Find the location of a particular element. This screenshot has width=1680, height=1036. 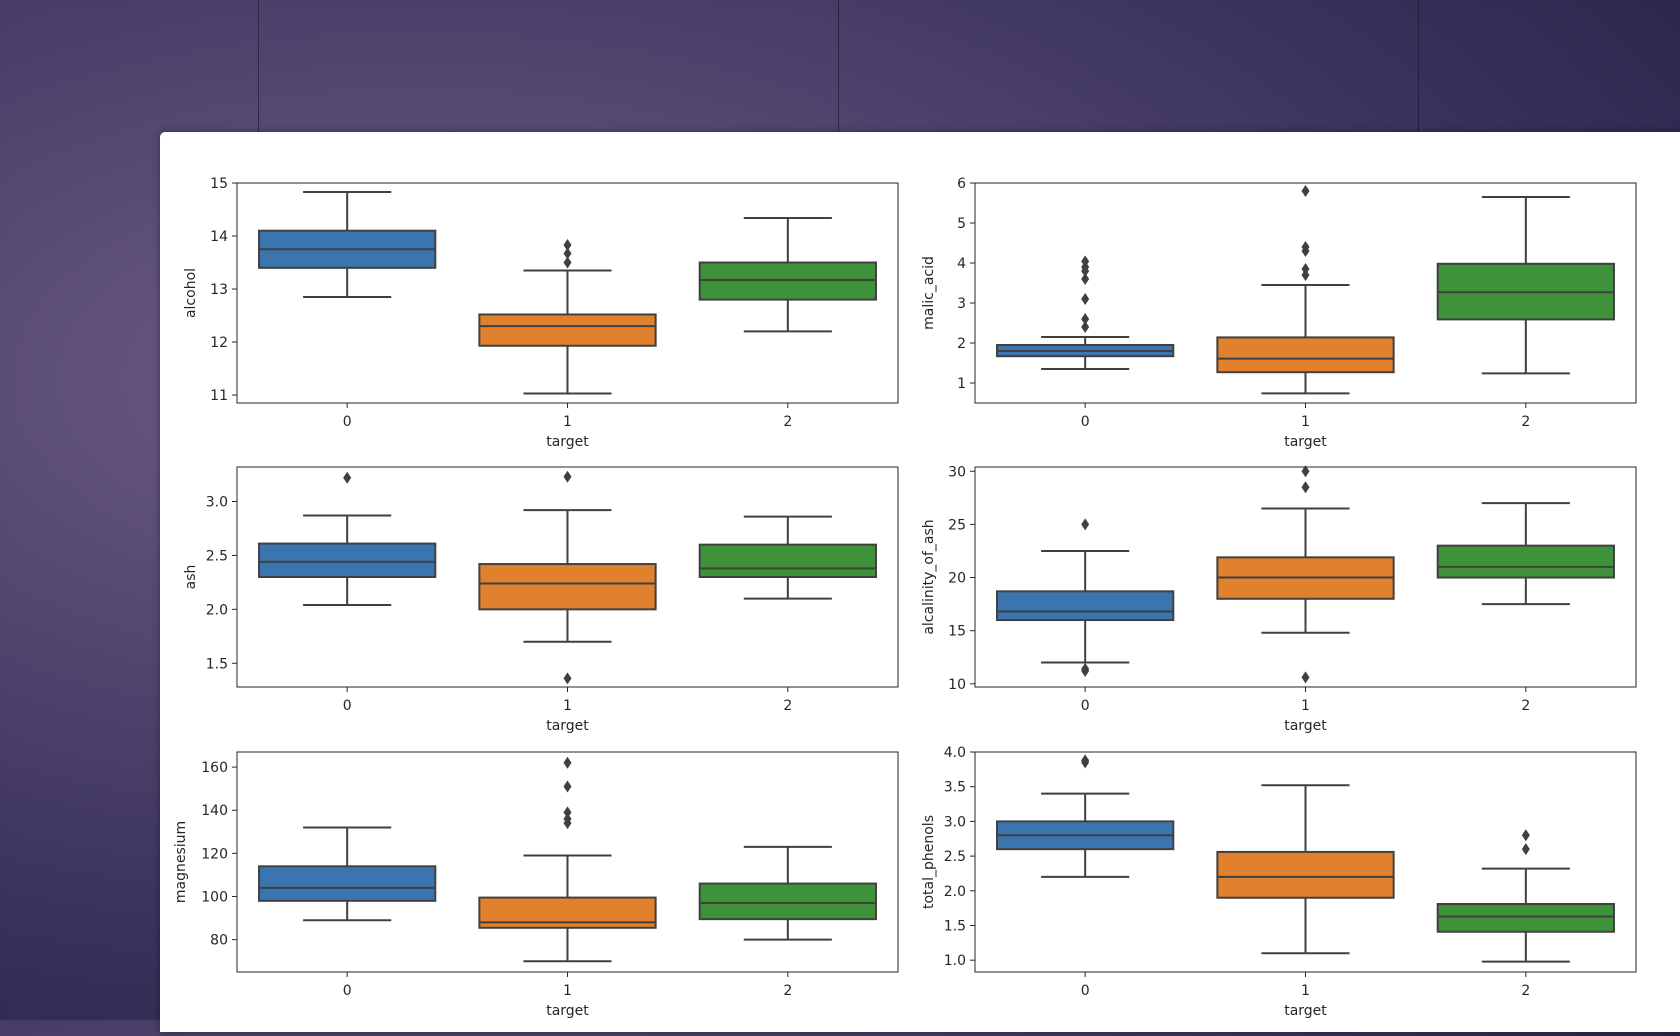

y-tick-label: 10 is located at coordinates (957, 685).